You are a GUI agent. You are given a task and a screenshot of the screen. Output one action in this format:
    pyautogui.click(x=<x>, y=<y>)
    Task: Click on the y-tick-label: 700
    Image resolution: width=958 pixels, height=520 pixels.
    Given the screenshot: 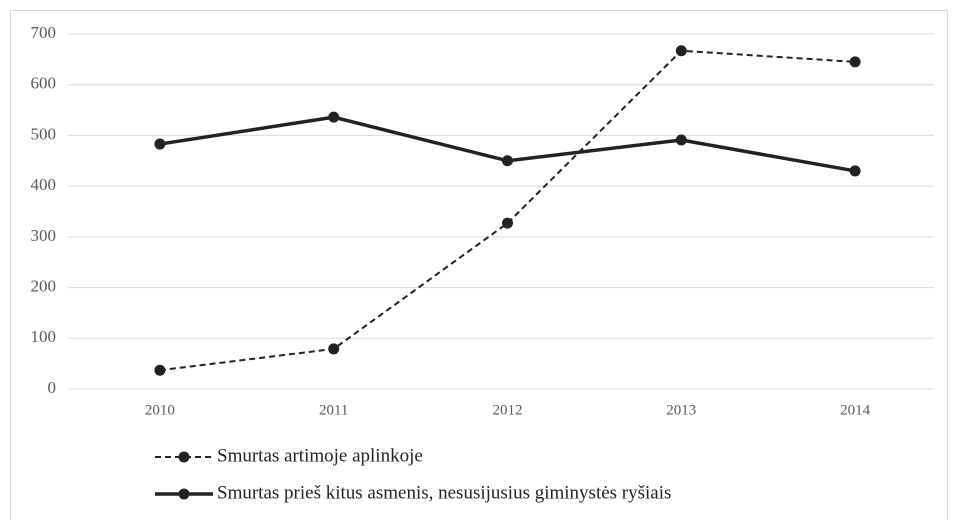 What is the action you would take?
    pyautogui.click(x=44, y=32)
    